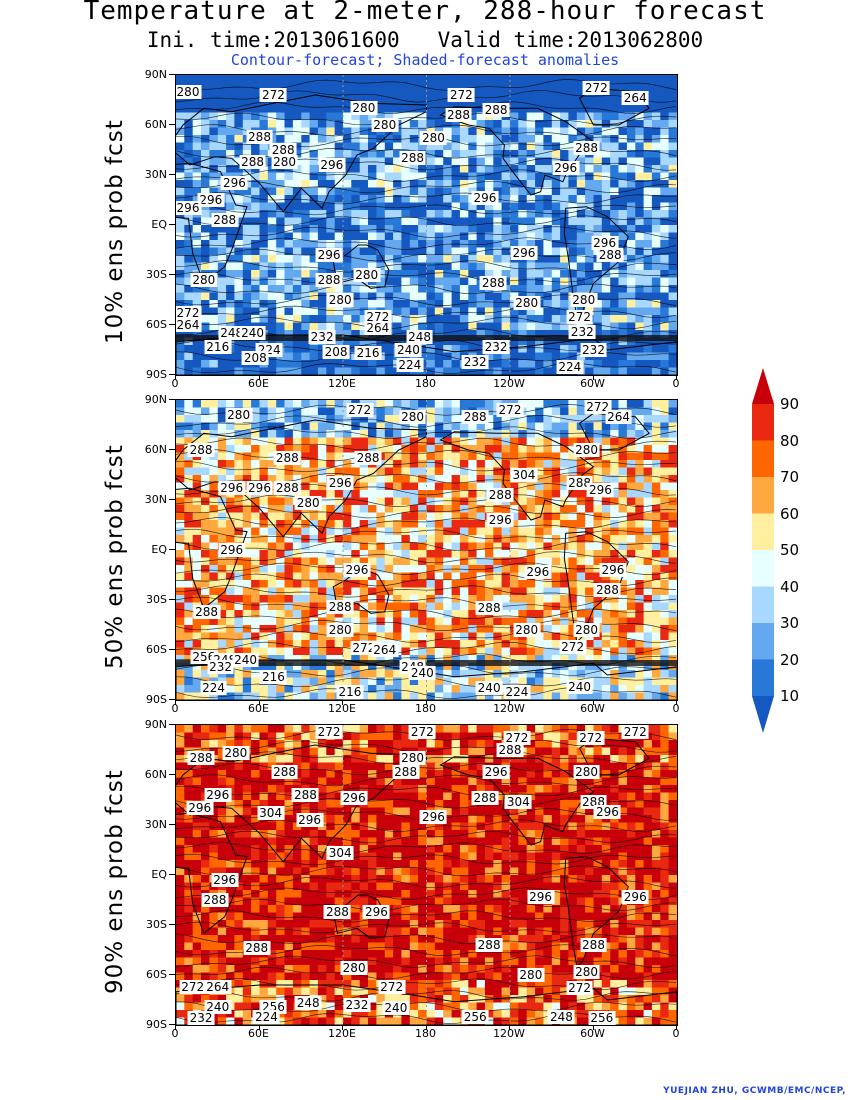  I want to click on lon-tick-label: 180, so click(425, 1033).